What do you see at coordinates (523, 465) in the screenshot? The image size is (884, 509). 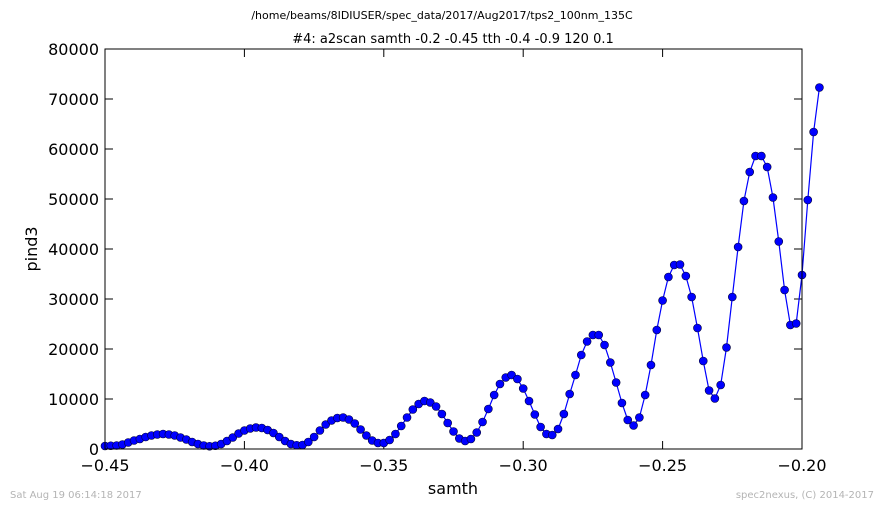 I see `x-tick-label: −0.30` at bounding box center [523, 465].